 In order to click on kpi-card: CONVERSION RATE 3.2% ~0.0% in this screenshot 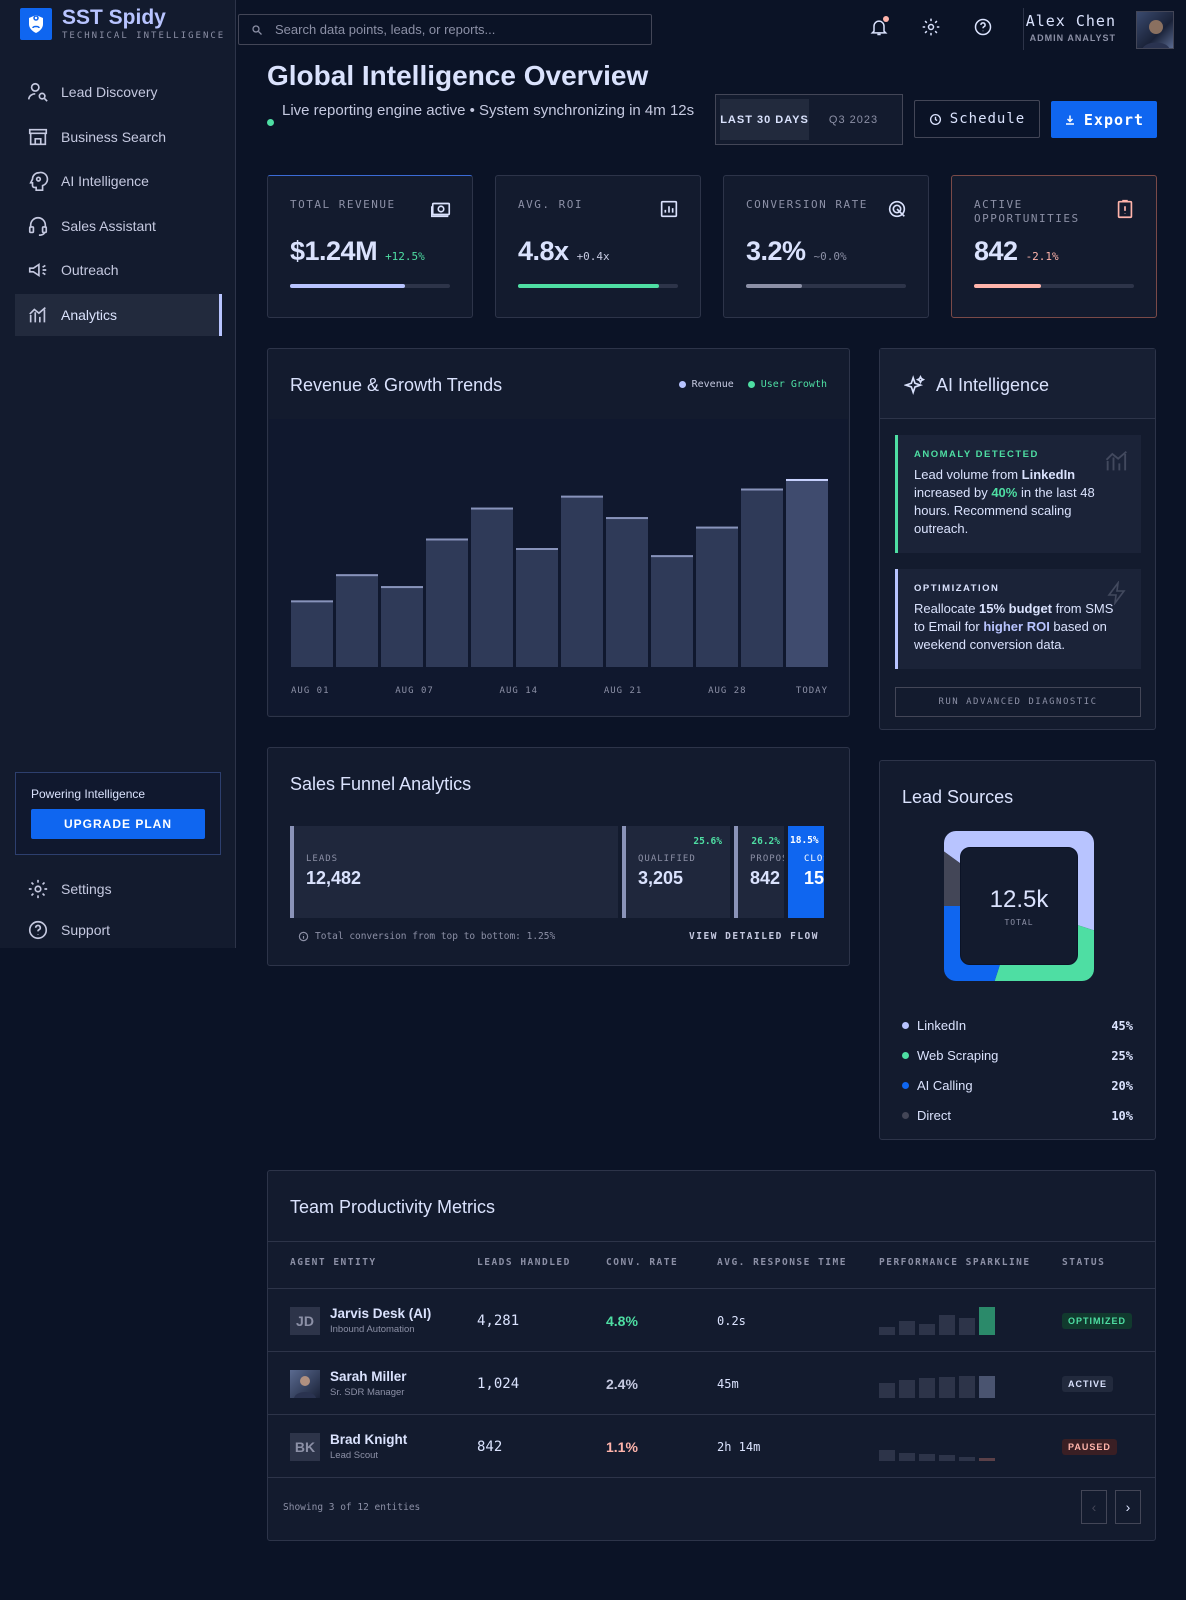, I will do `click(826, 246)`.